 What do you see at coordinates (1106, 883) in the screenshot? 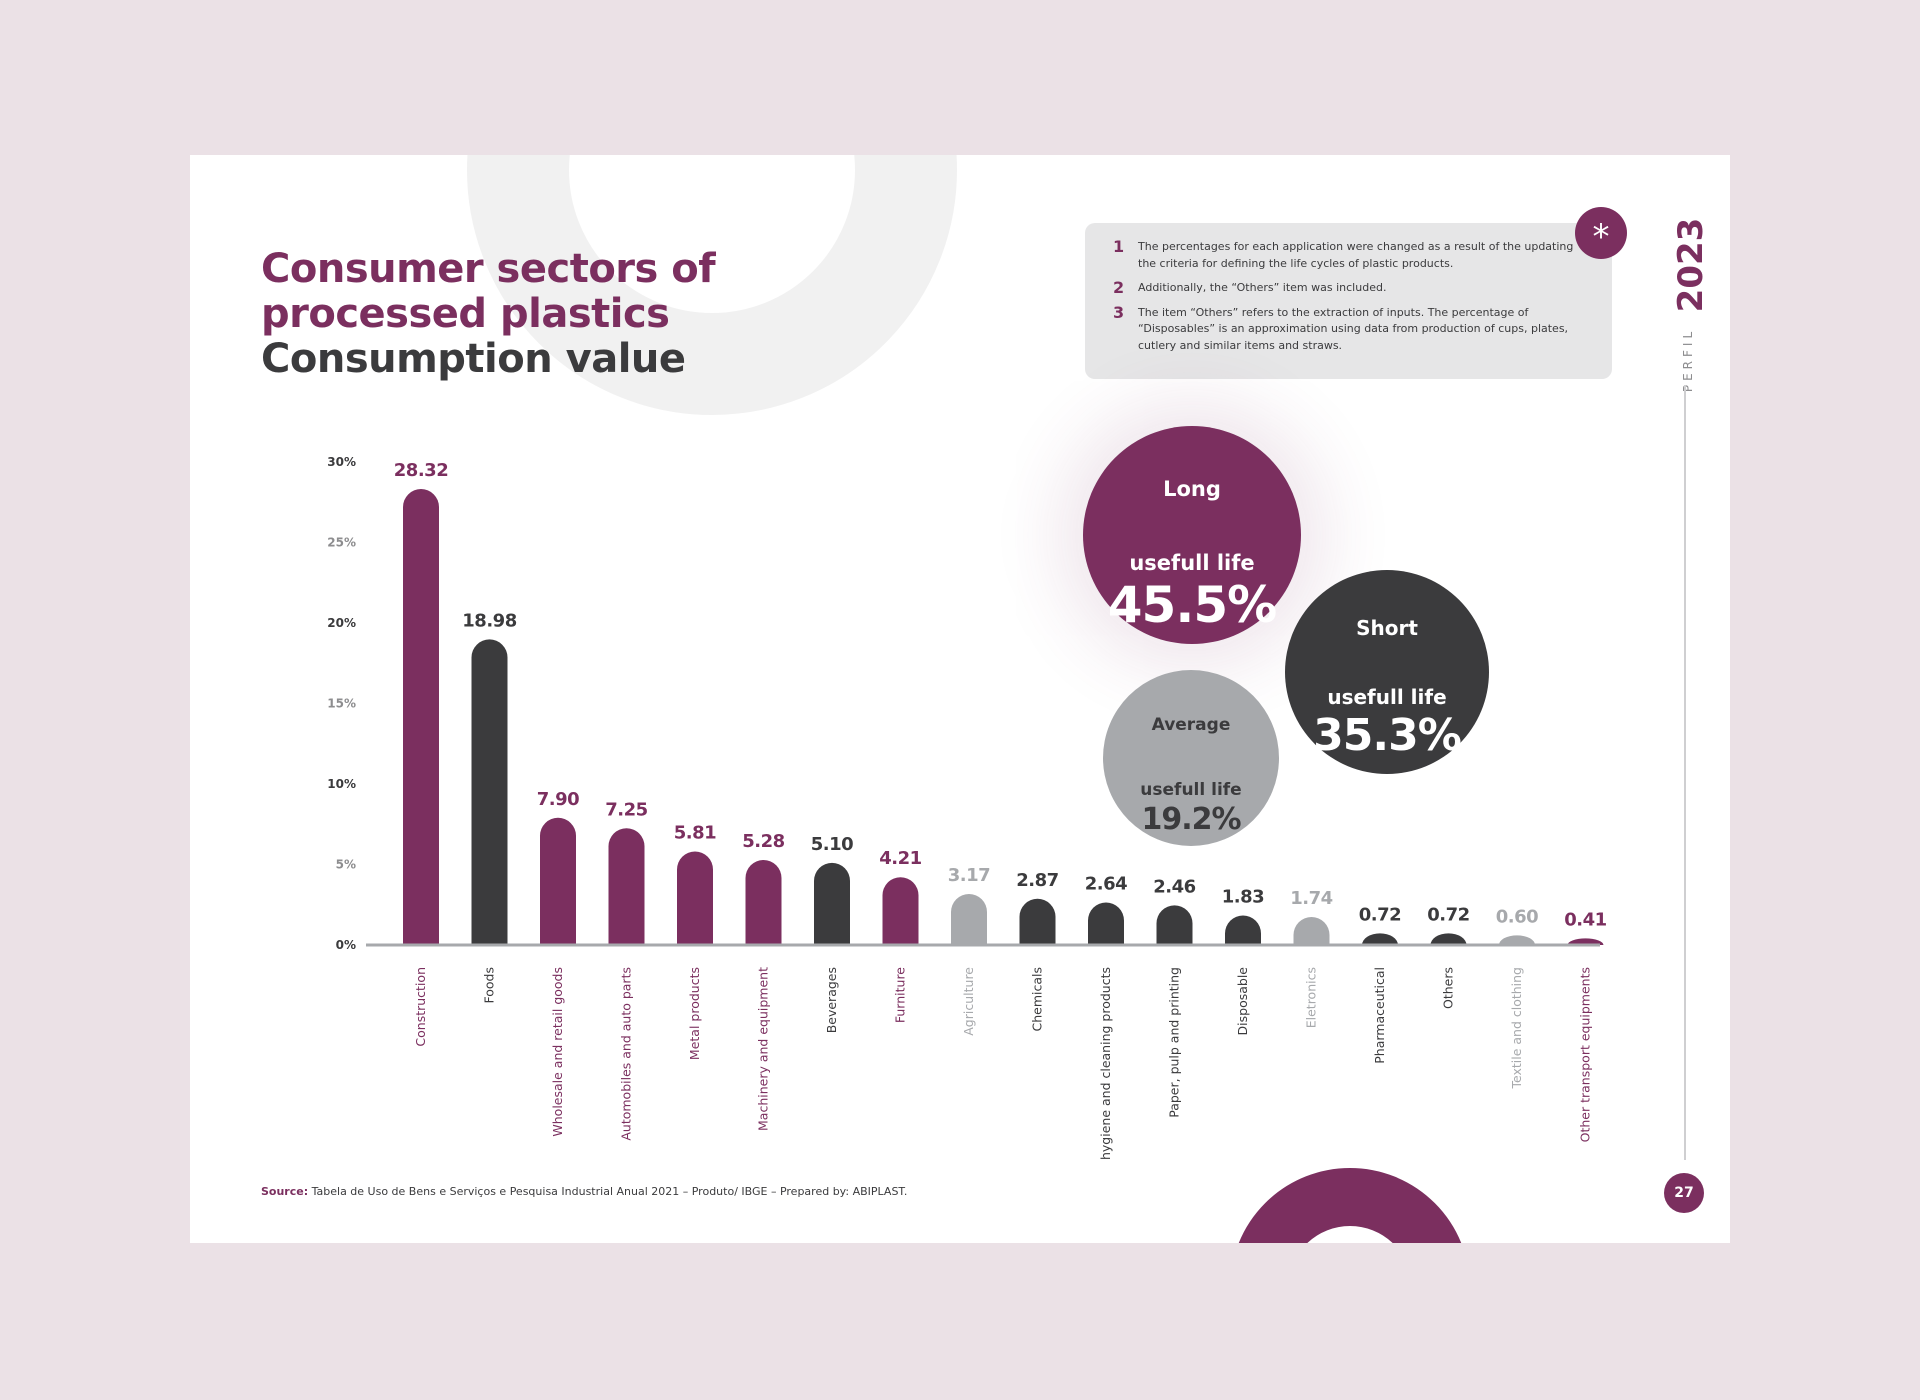
I see `data-label: 2.64` at bounding box center [1106, 883].